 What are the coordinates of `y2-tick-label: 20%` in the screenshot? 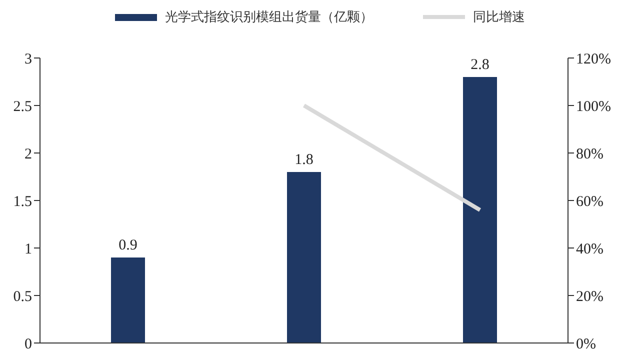 It's located at (590, 296).